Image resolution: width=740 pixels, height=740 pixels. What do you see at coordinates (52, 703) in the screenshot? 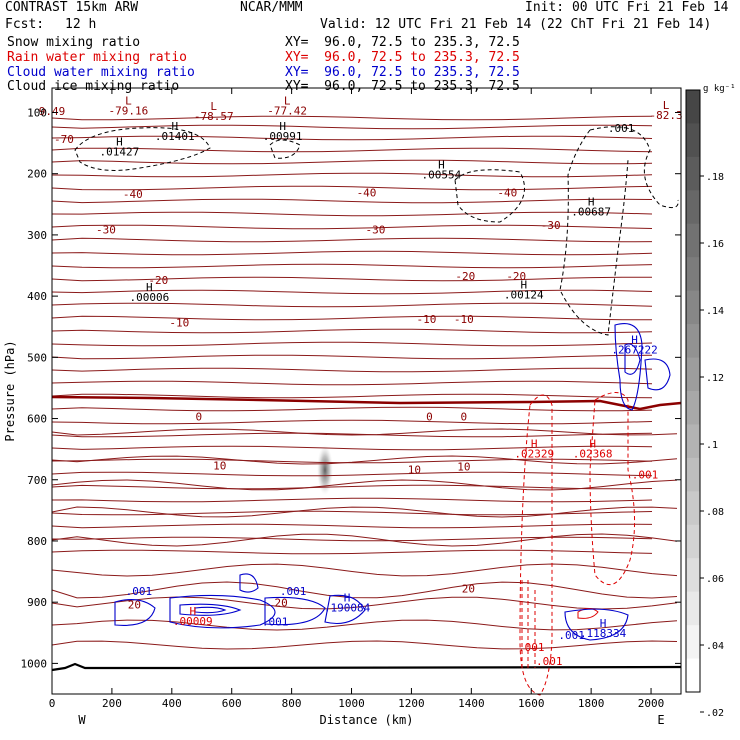
I see `x-tick-label: 0` at bounding box center [52, 703].